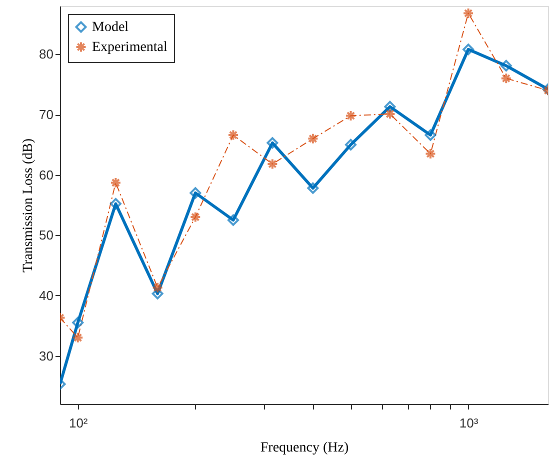 Image resolution: width=555 pixels, height=461 pixels. I want to click on y-tick-label: 40, so click(46, 295).